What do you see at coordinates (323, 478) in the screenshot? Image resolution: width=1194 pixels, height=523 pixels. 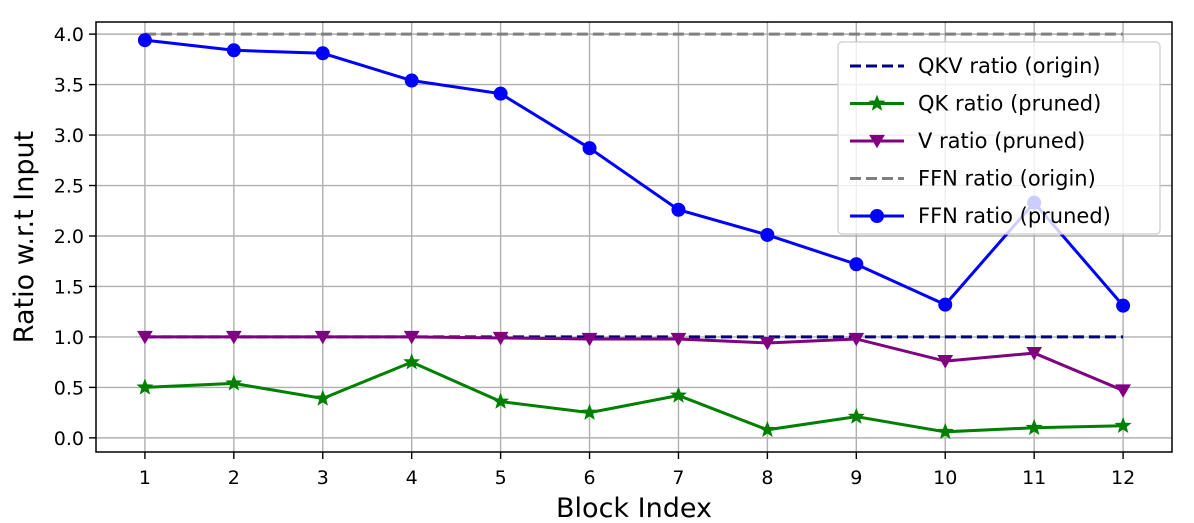 I see `x-tick-label: 3` at bounding box center [323, 478].